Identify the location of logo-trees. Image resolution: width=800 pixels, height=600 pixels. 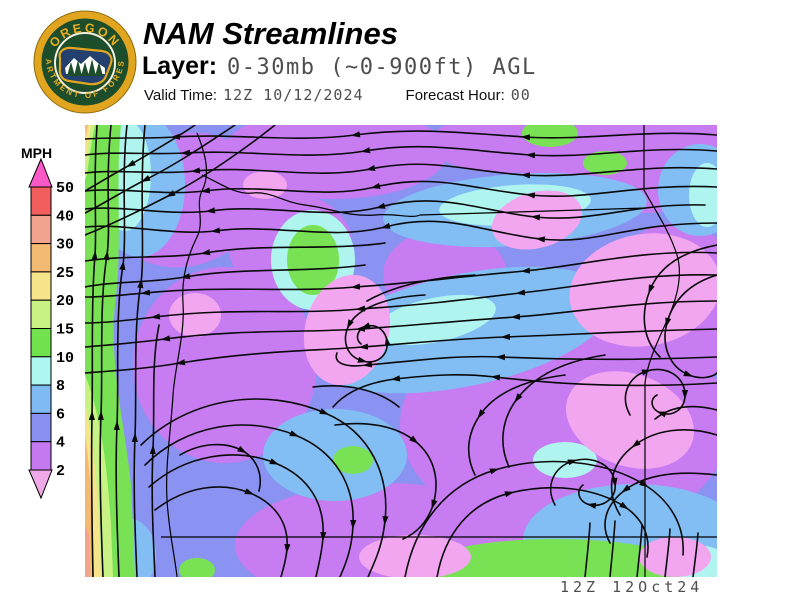
(85, 67).